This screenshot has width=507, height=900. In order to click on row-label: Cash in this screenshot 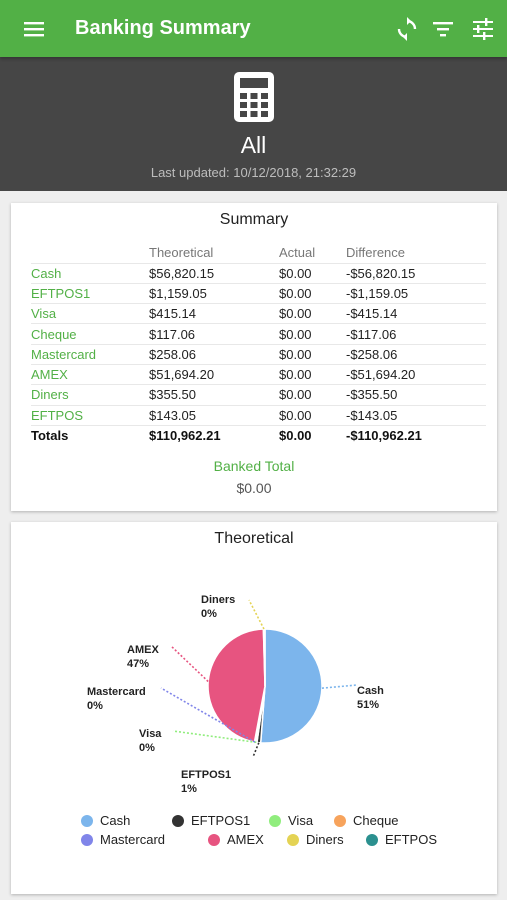, I will do `click(90, 273)`.